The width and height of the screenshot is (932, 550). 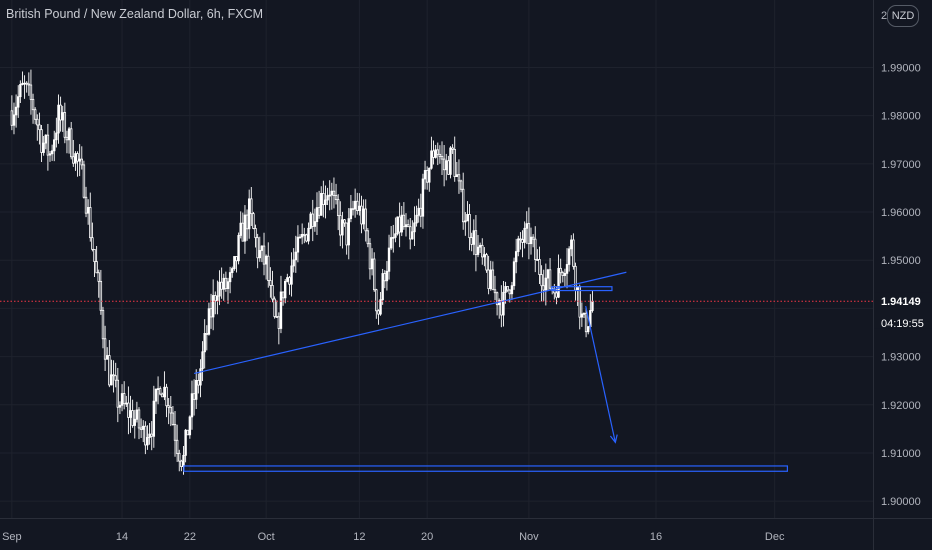 I want to click on projection-arrow, so click(x=600, y=374).